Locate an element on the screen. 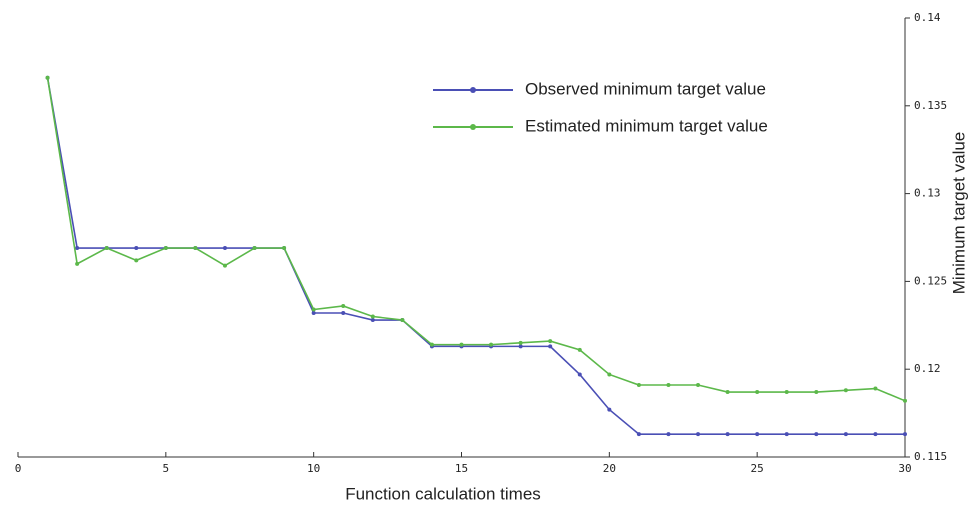 Image resolution: width=971 pixels, height=508 pixels. x-tick-label: 5 is located at coordinates (166, 468).